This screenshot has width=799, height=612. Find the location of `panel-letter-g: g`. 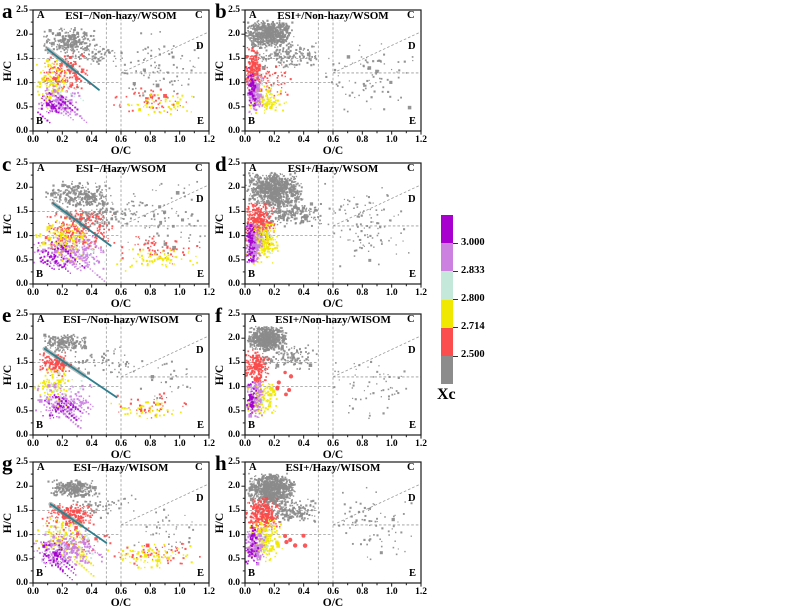

panel-letter-g: g is located at coordinates (7, 463).